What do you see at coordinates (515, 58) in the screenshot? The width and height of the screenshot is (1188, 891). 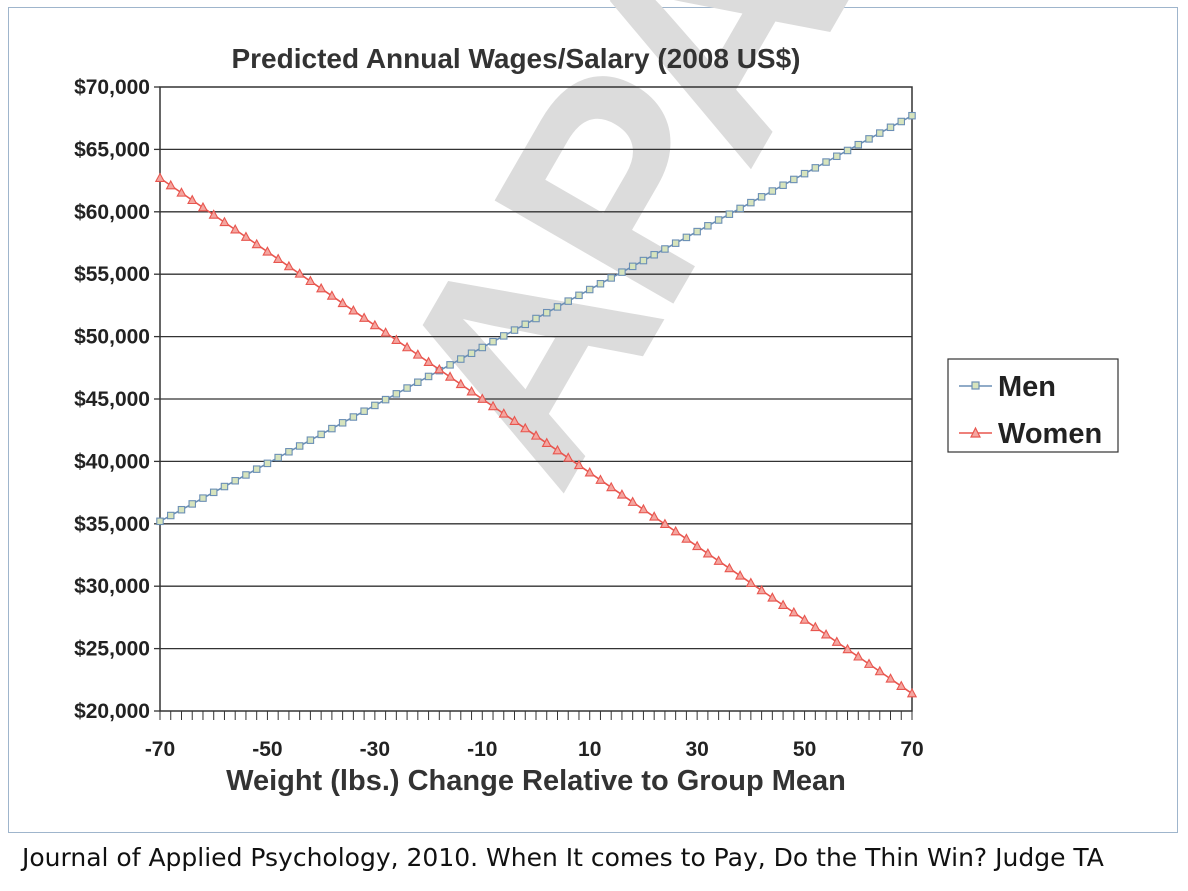 I see `chart-title: Predicted Annual Wages/Salary (2008 US$)` at bounding box center [515, 58].